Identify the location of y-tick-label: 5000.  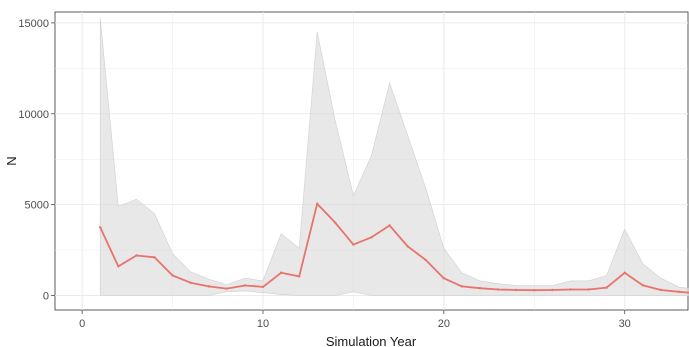
(37, 206).